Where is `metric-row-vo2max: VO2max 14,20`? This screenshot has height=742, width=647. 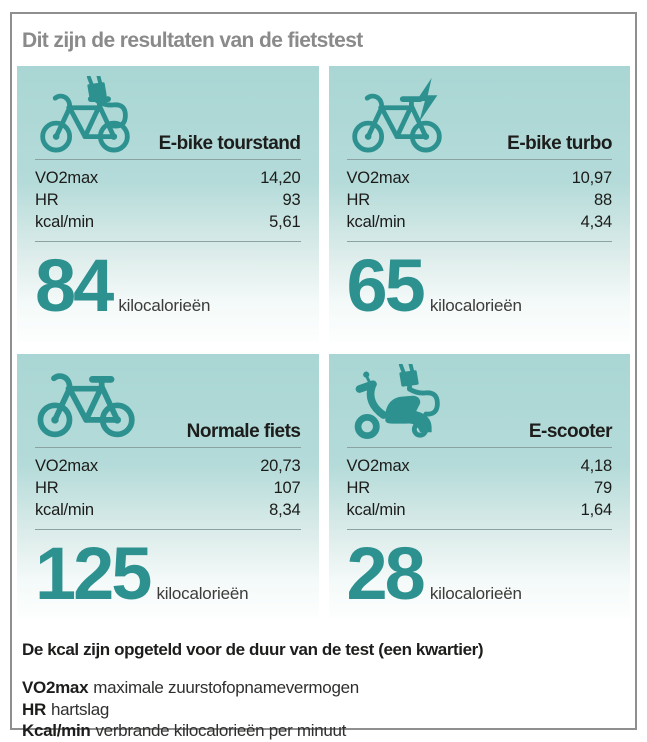
metric-row-vo2max: VO2max 14,20 is located at coordinates (168, 178).